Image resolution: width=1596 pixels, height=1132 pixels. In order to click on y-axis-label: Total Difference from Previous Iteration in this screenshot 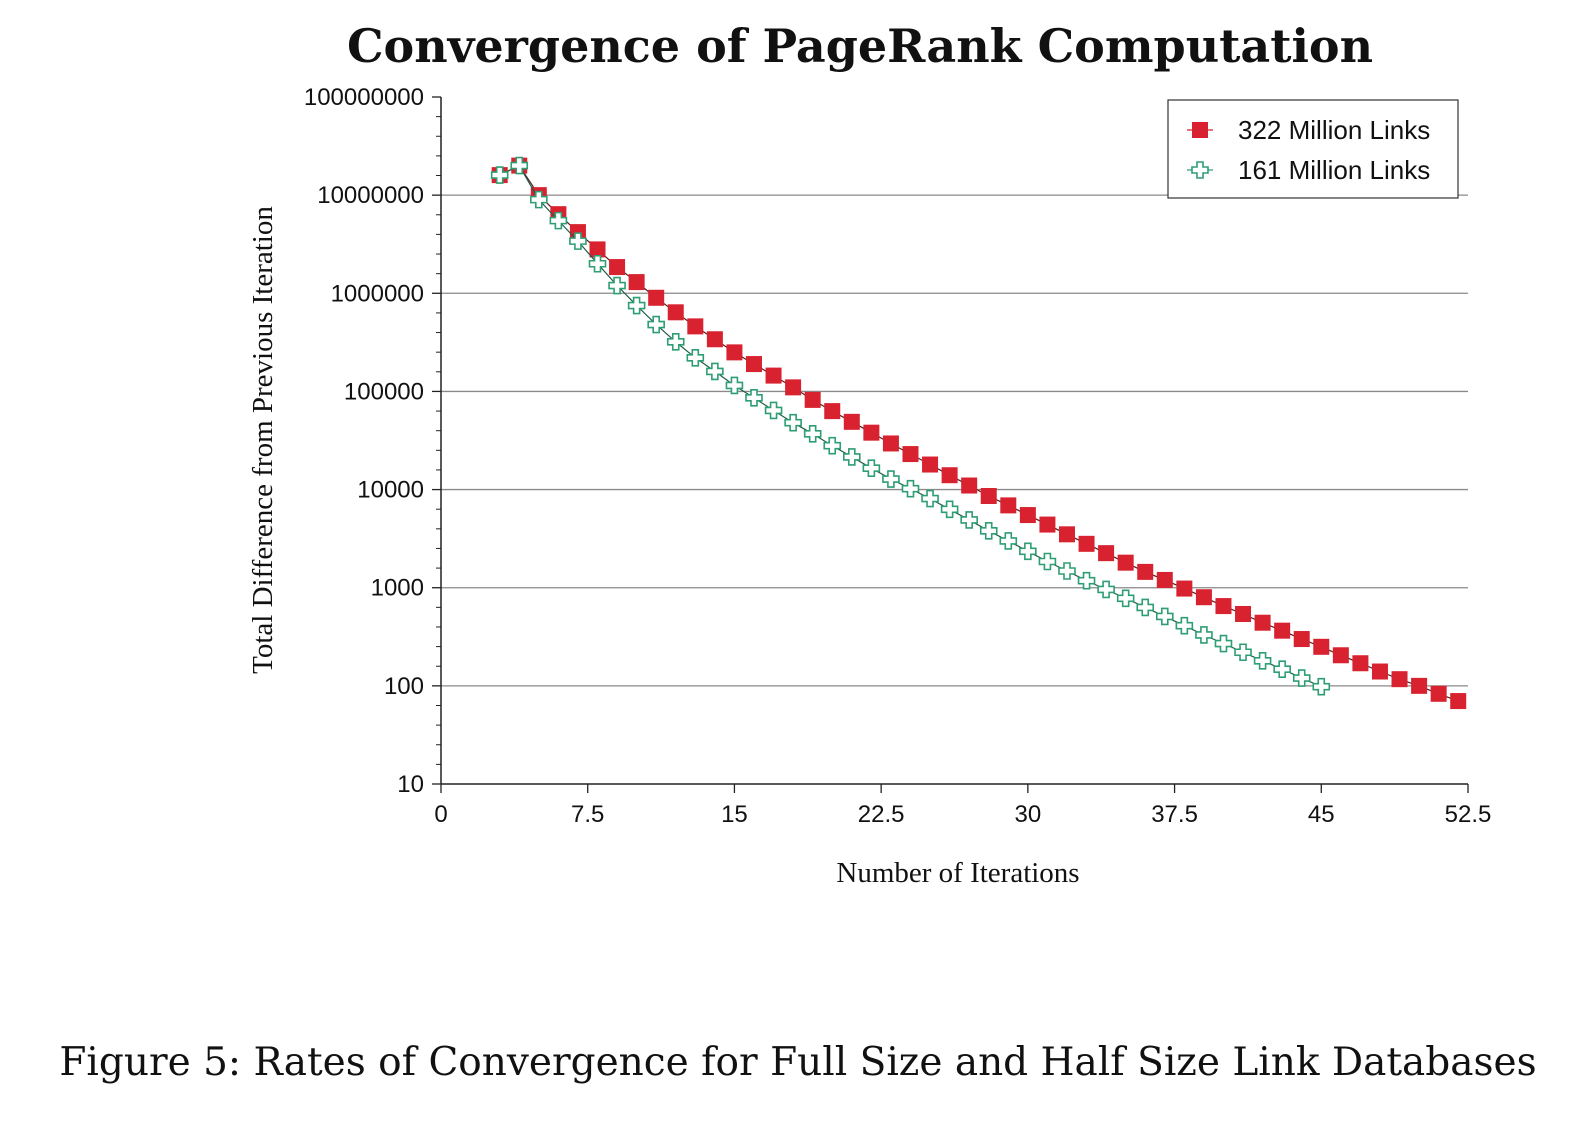, I will do `click(263, 440)`.